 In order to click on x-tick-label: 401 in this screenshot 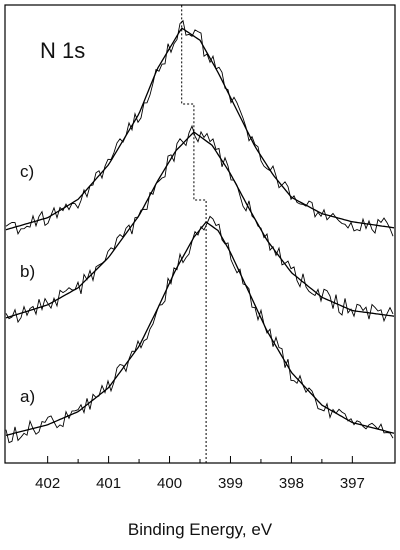, I will do `click(108, 483)`.